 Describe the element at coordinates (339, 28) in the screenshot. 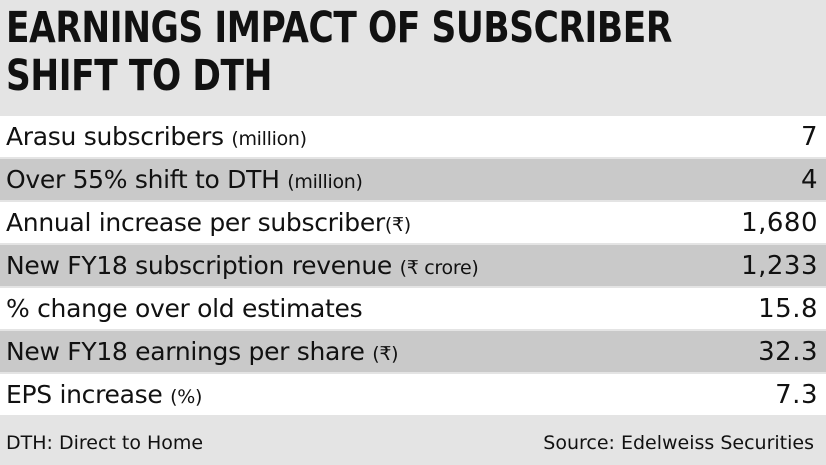

I see `title-line-1: EARNINGS IMPACT OF SUBSCRIBER` at that location.